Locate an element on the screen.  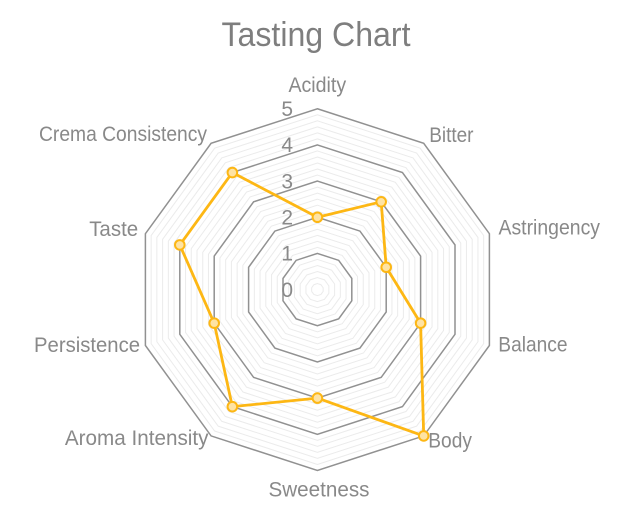
svg-text: Aroma Intensity is located at coordinates (137, 438).